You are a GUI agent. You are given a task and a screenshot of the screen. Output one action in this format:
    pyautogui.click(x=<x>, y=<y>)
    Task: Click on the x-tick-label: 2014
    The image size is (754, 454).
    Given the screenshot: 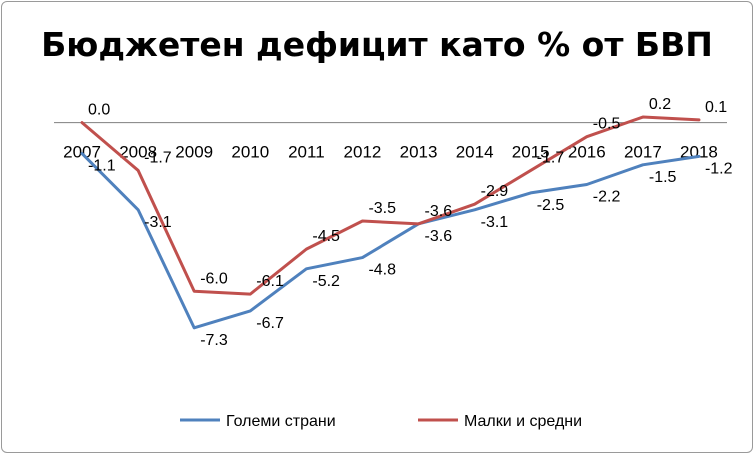 What is the action you would take?
    pyautogui.click(x=475, y=152)
    